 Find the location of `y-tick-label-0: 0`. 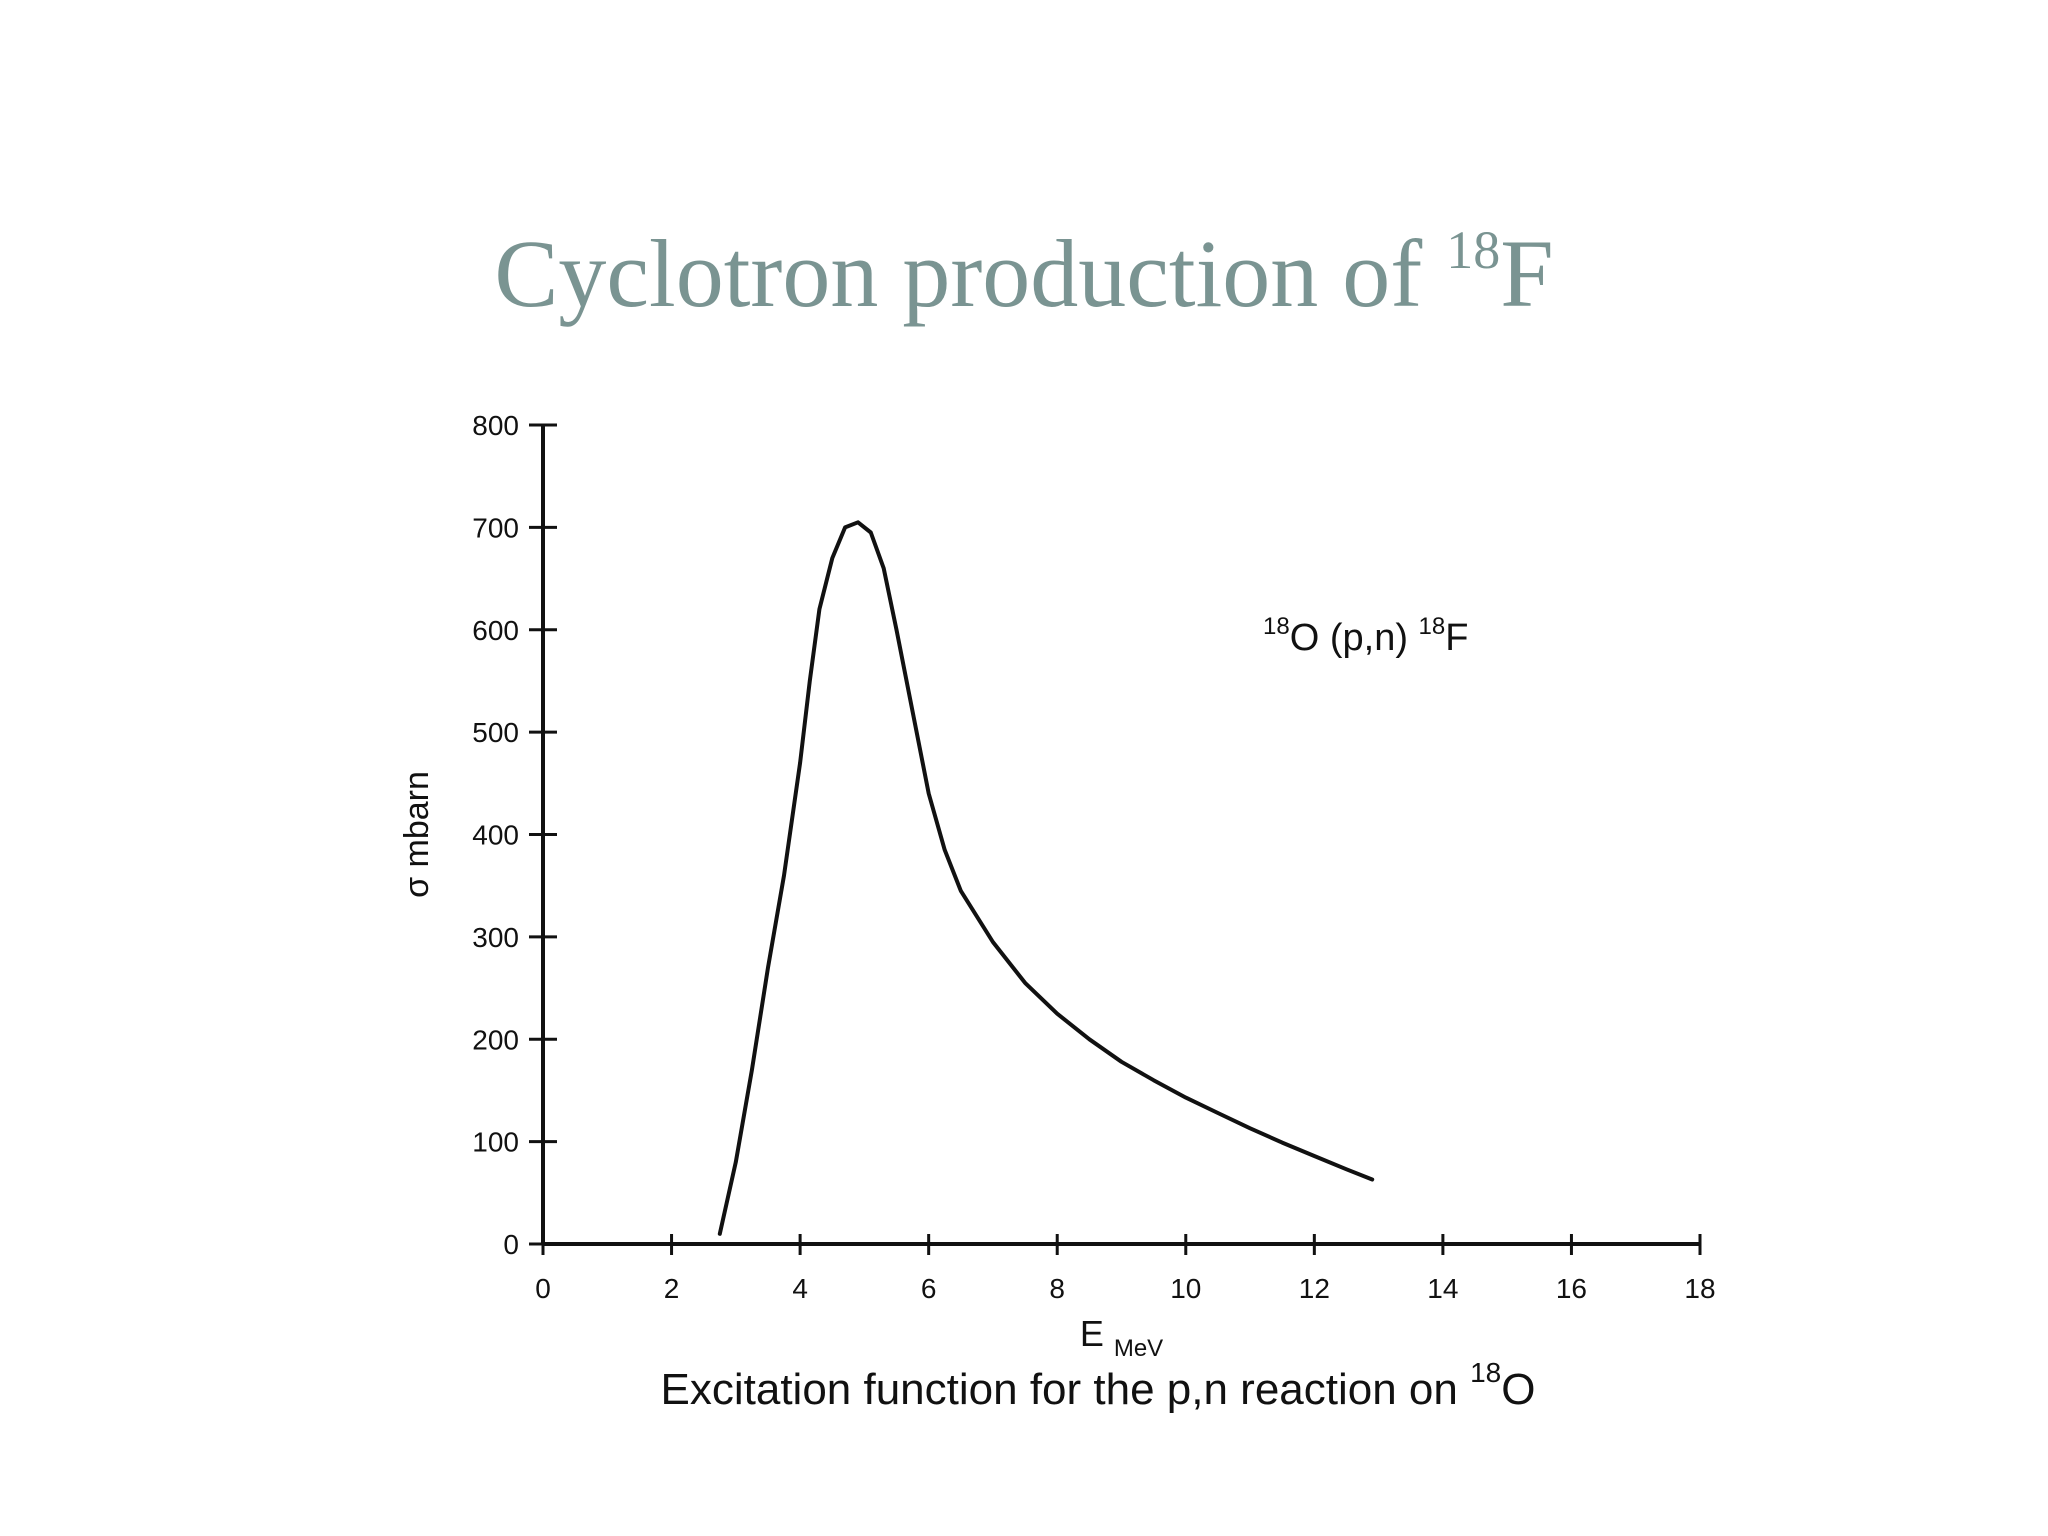

y-tick-label-0: 0 is located at coordinates (511, 1244).